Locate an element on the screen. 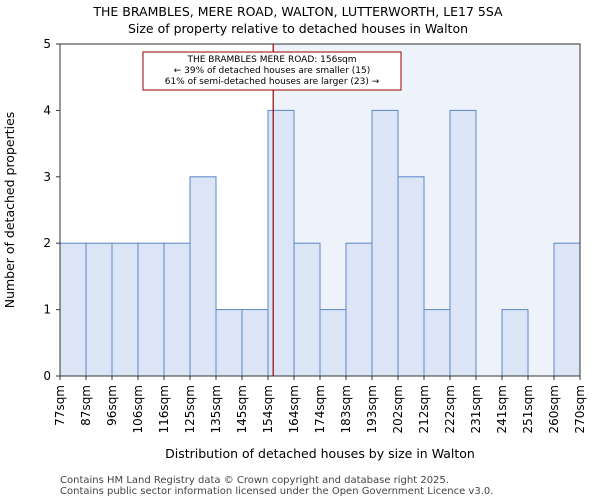  bar-116sqm is located at coordinates (177, 309).